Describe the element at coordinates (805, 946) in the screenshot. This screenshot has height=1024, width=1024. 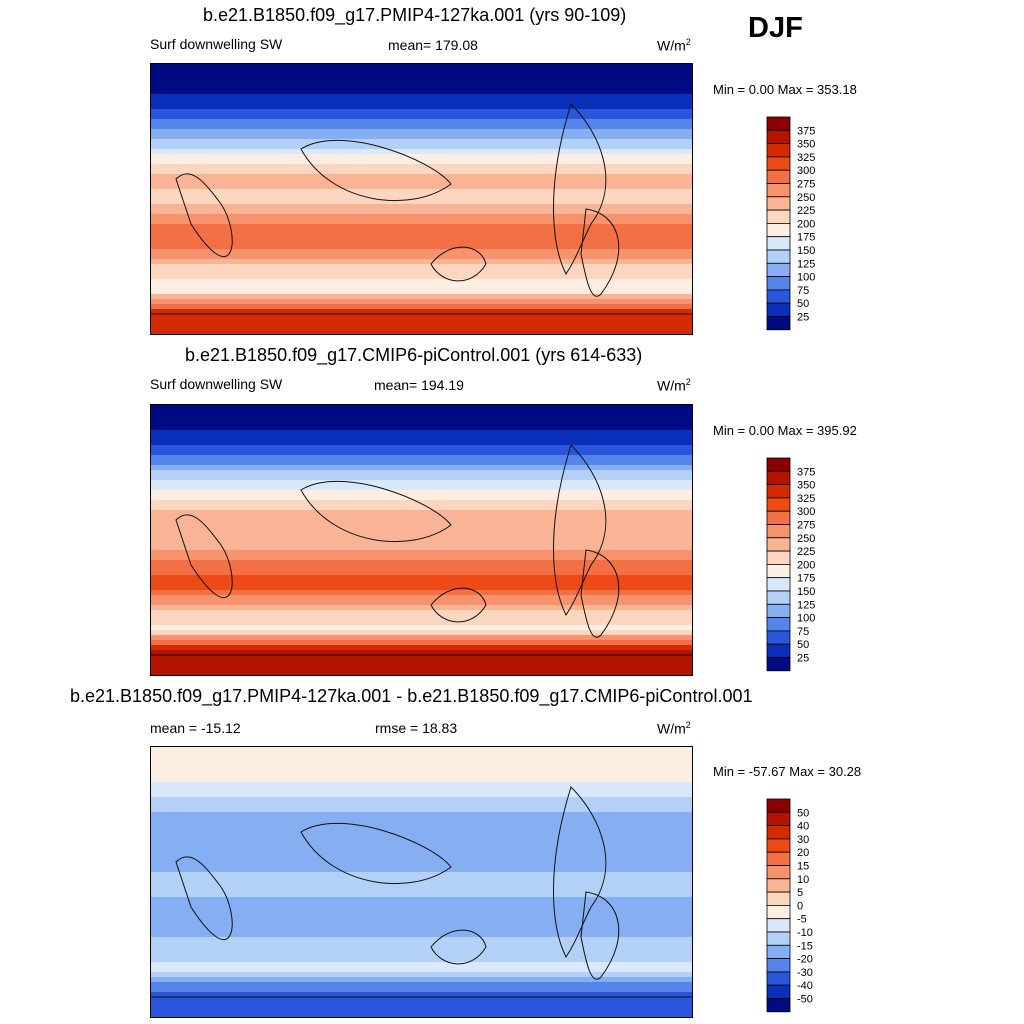
I see `panel-3-colorbar-label: -15` at that location.